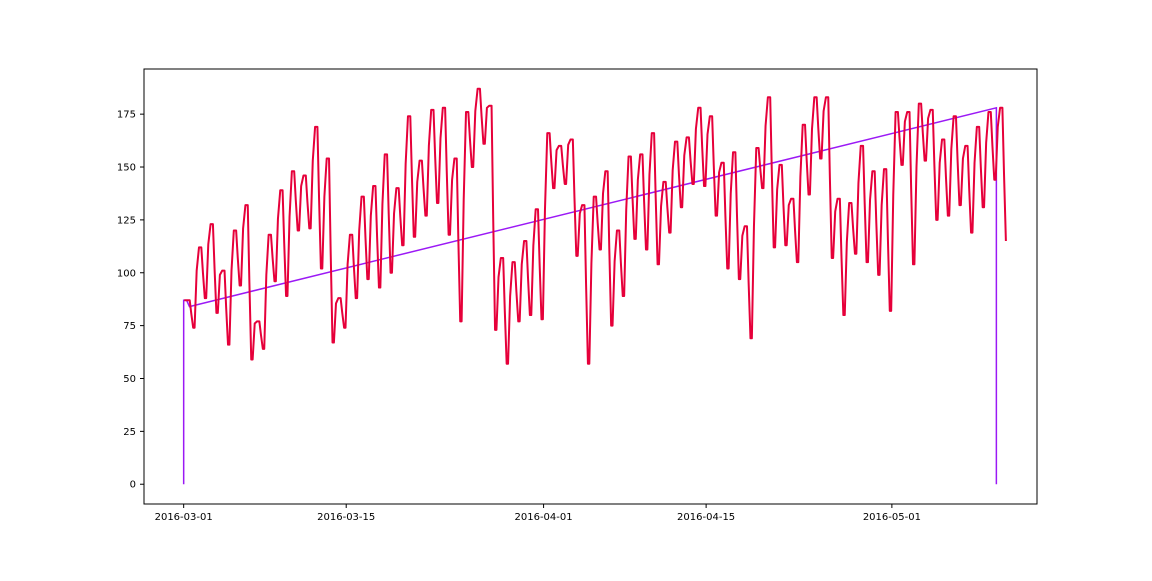  What do you see at coordinates (346, 517) in the screenshot?
I see `x-tick-label: 2016-03-15` at bounding box center [346, 517].